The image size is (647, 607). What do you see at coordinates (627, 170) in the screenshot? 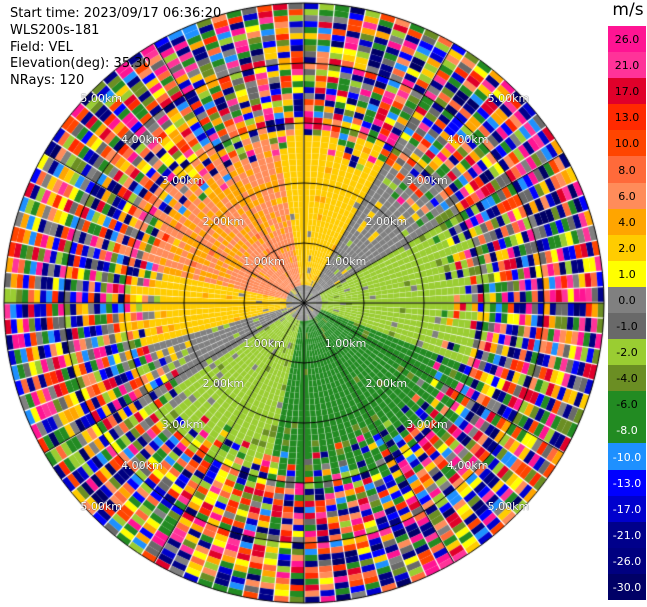
I see `colorbar-tick-label: 8.0` at bounding box center [627, 170].